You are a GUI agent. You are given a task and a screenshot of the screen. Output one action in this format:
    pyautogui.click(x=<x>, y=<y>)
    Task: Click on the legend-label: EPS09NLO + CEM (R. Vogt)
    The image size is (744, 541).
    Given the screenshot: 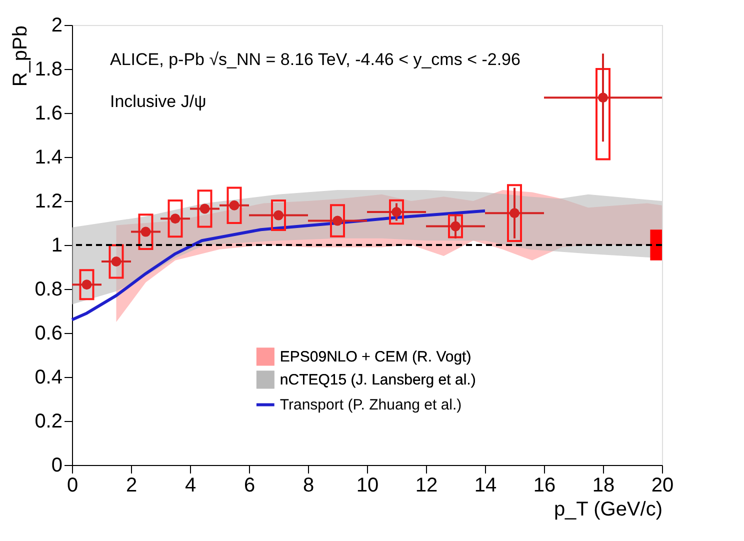 What is the action you would take?
    pyautogui.click(x=376, y=357)
    